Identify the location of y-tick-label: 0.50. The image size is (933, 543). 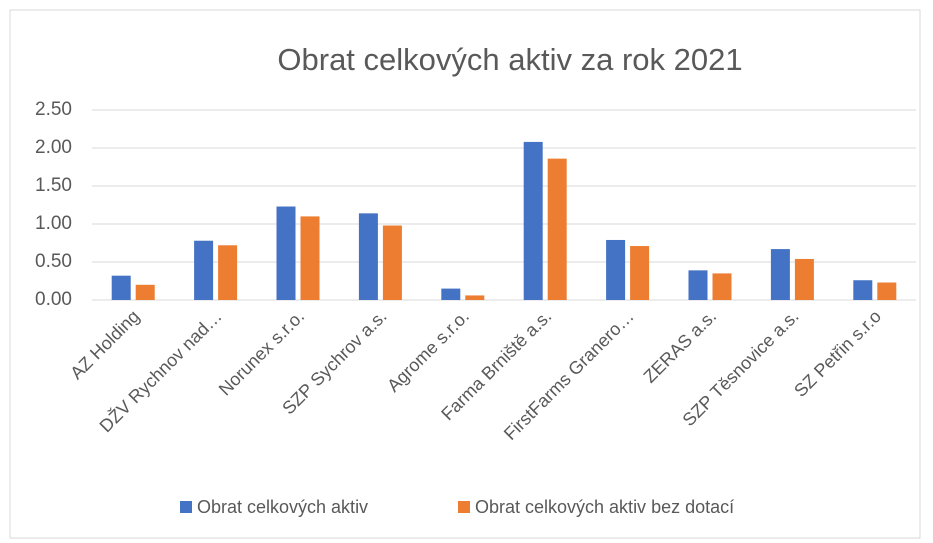
(53, 261).